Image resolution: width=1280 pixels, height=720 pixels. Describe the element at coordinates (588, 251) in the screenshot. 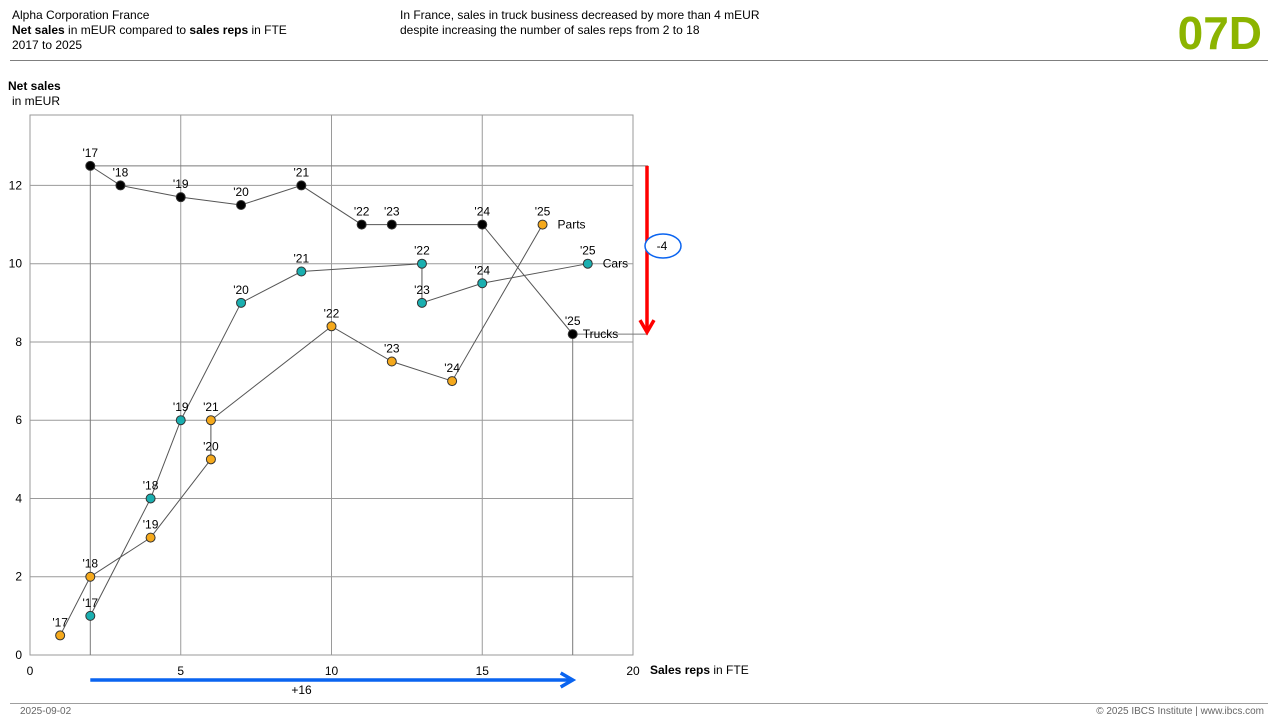

I see `cars-year-label: '25` at that location.